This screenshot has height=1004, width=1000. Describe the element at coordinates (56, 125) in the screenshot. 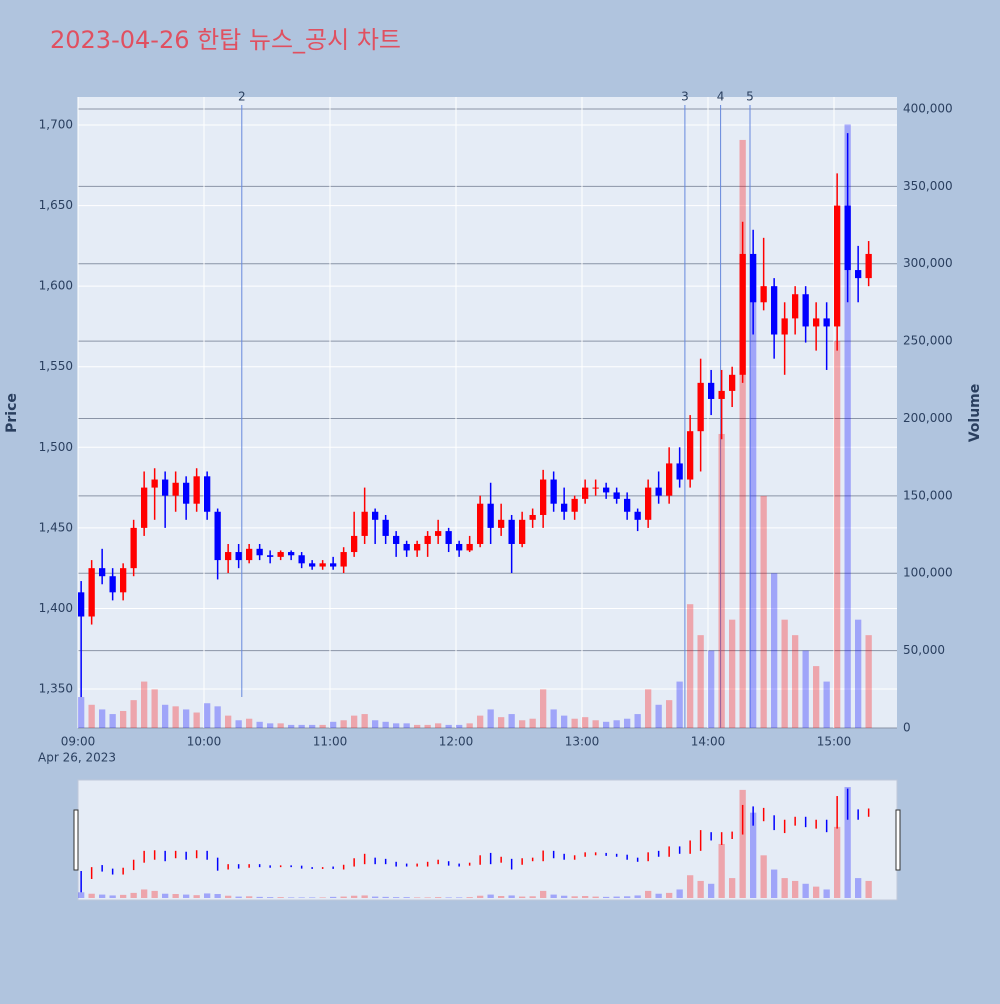

I see `y-tick-label: 1,700` at that location.